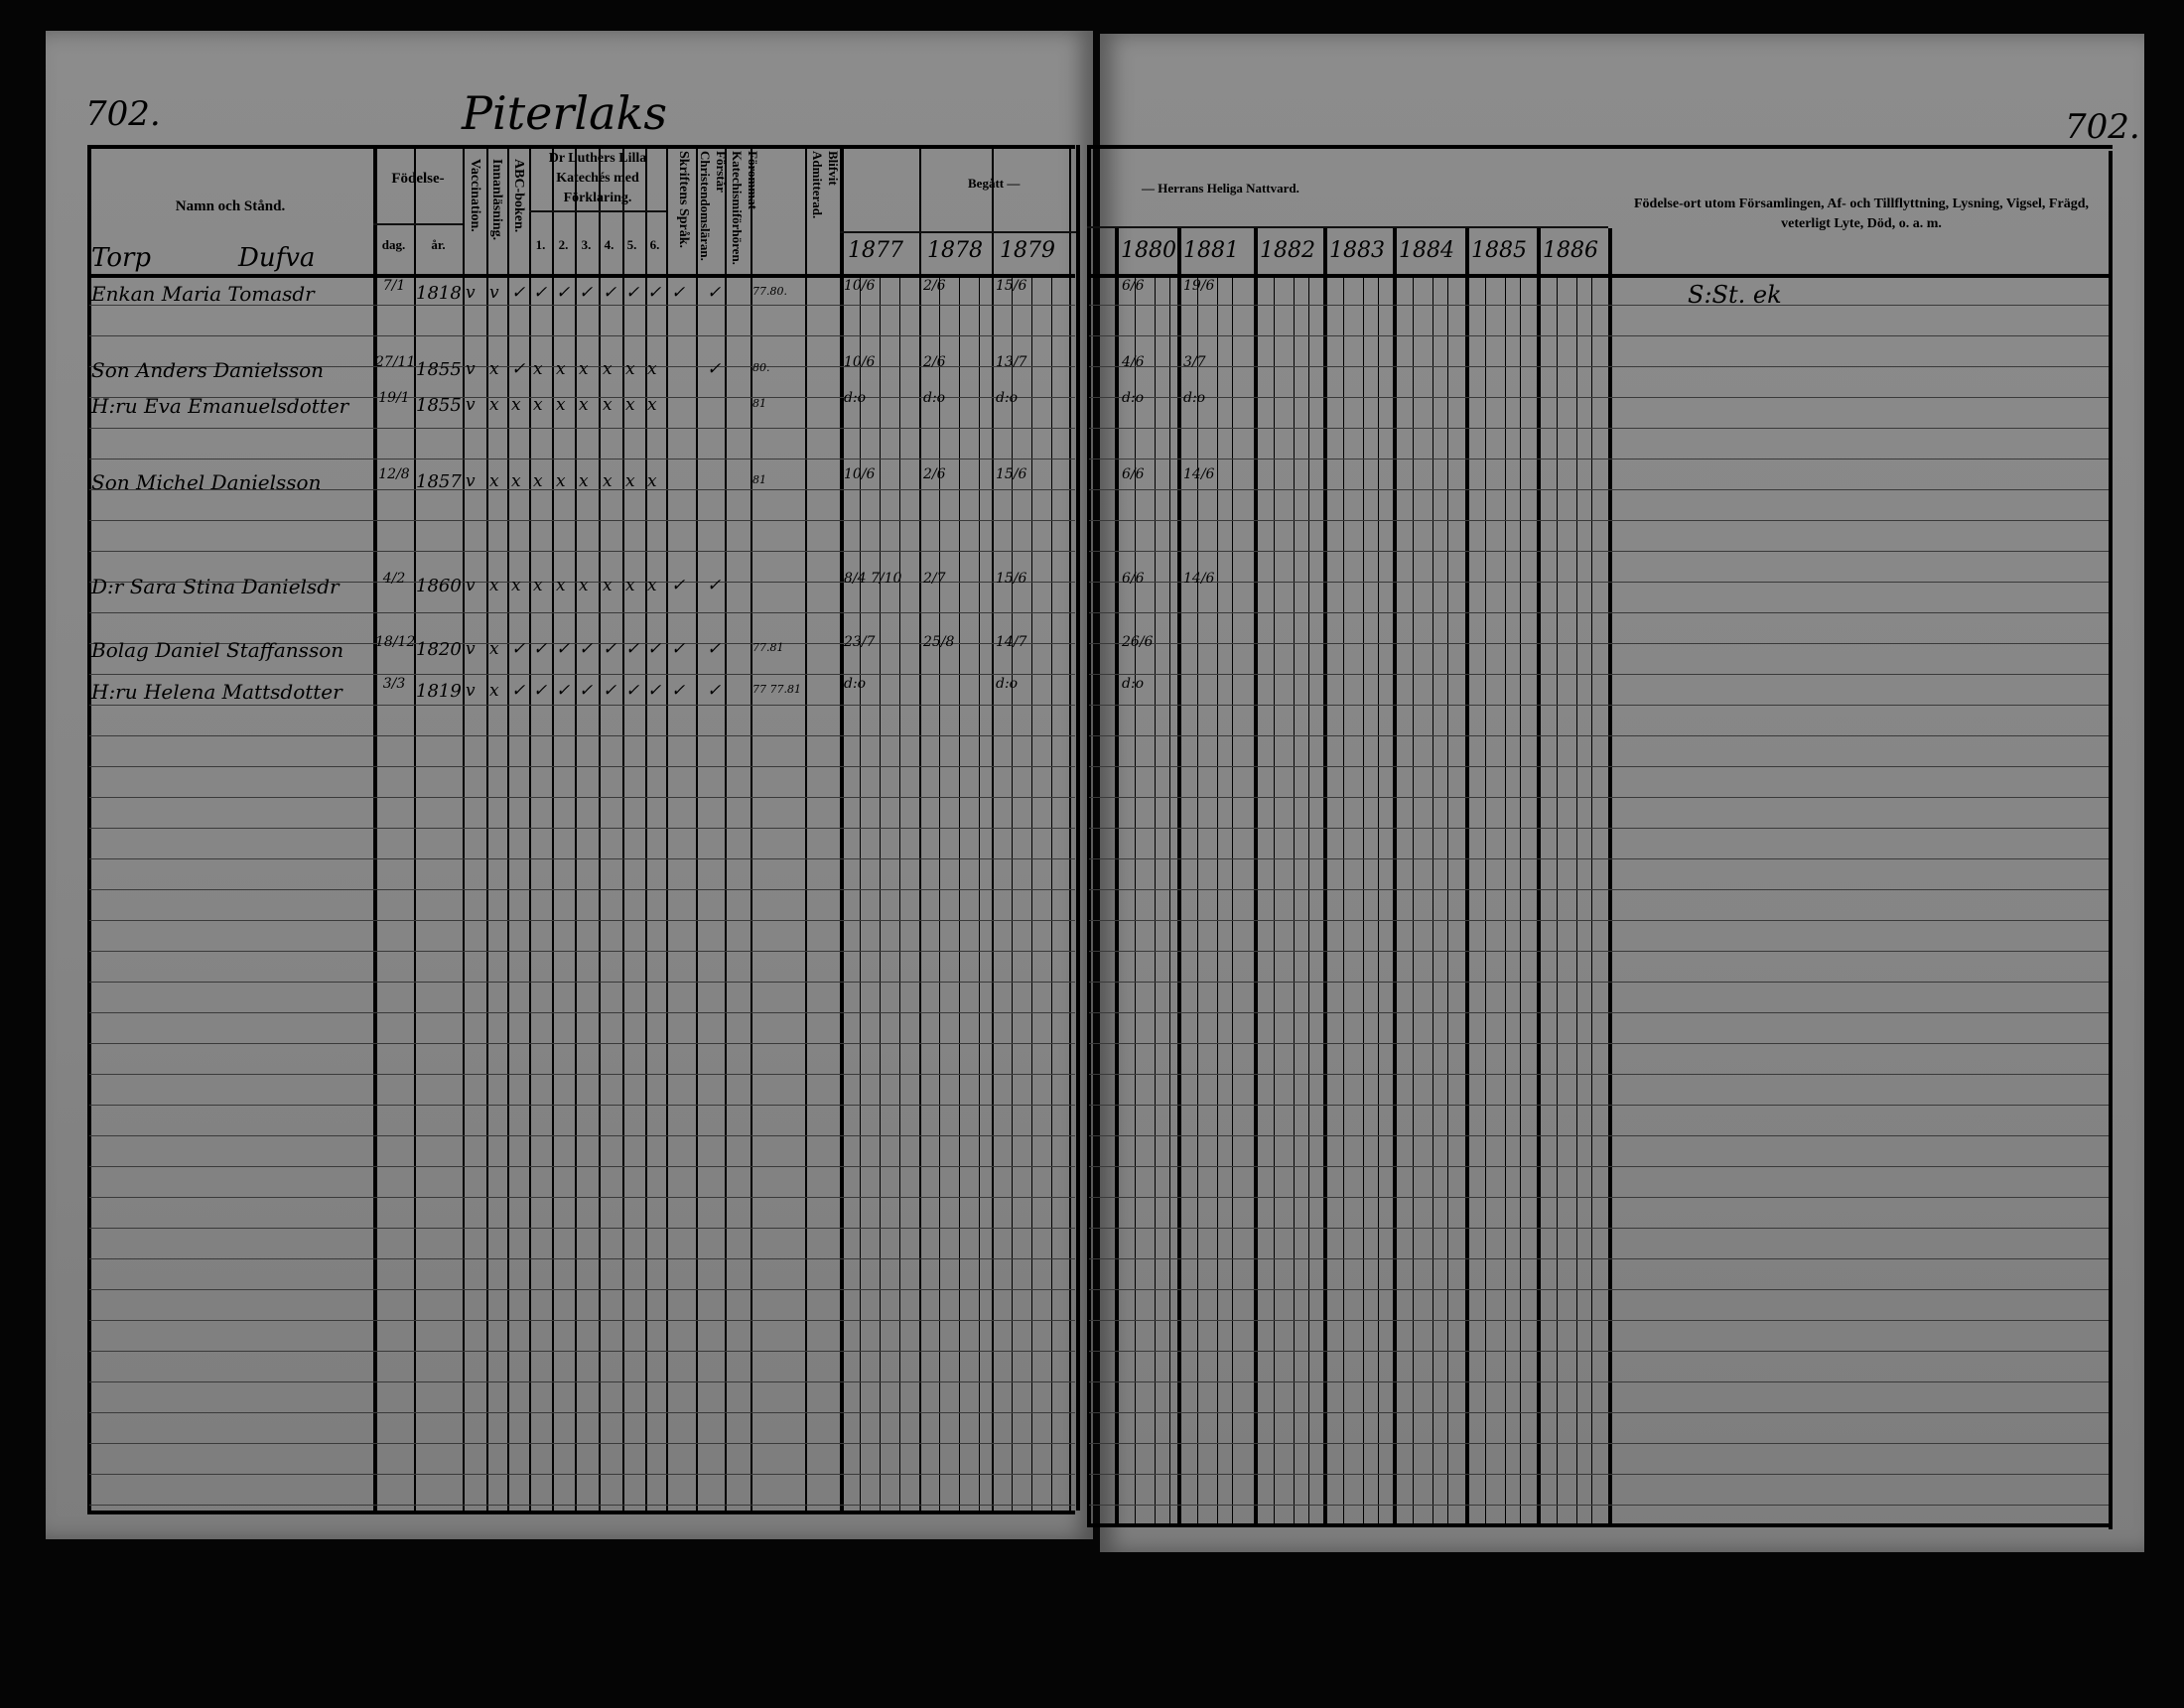 The width and height of the screenshot is (2184, 1708). What do you see at coordinates (439, 586) in the screenshot?
I see `entry-birth-year: 1860` at bounding box center [439, 586].